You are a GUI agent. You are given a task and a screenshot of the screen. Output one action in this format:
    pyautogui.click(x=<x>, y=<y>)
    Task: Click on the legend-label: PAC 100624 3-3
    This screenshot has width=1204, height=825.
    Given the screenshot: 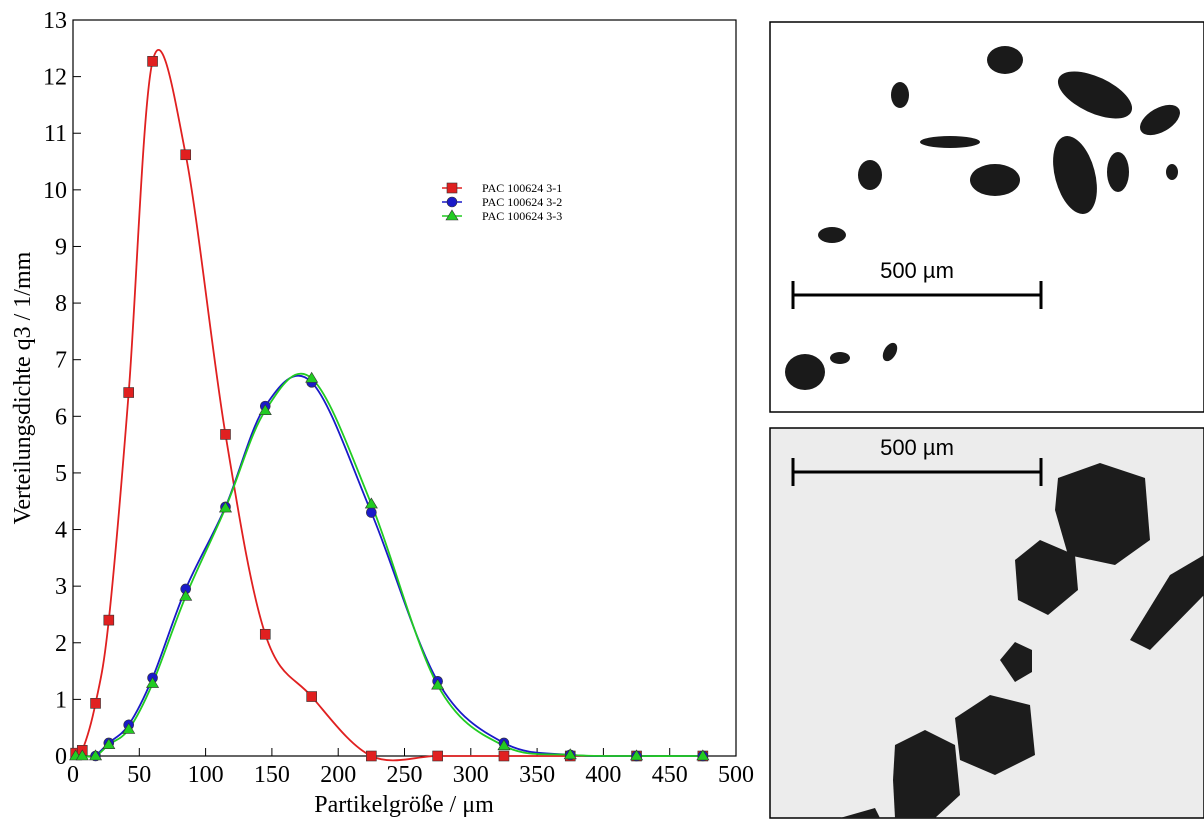 What is the action you would take?
    pyautogui.click(x=522, y=216)
    